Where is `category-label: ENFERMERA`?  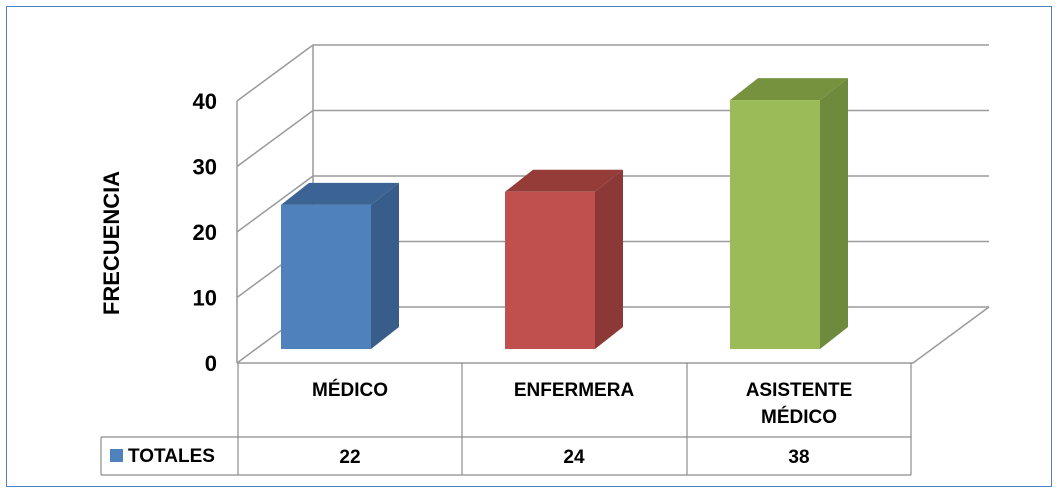
category-label: ENFERMERA is located at coordinates (574, 390).